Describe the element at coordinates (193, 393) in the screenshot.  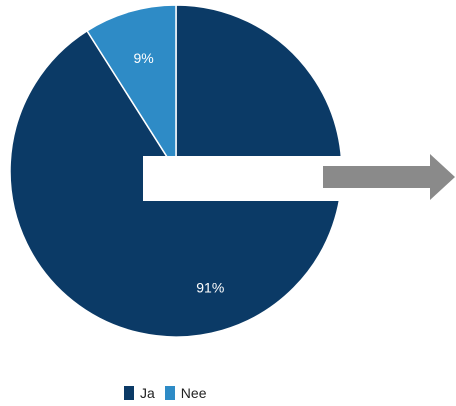
I see `legend-label-nee: Nee` at that location.